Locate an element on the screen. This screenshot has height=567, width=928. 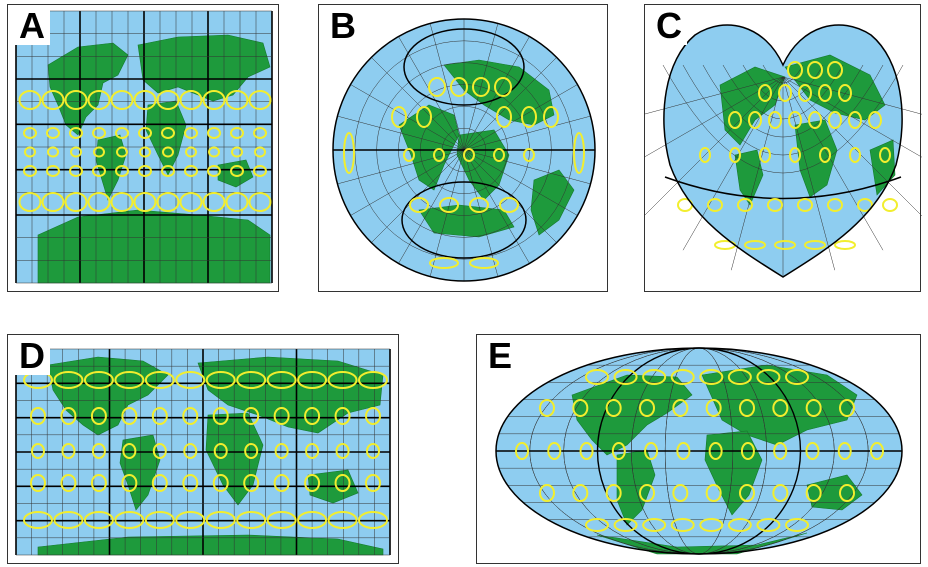
azimuthal-map-b is located at coordinates (464, 150).